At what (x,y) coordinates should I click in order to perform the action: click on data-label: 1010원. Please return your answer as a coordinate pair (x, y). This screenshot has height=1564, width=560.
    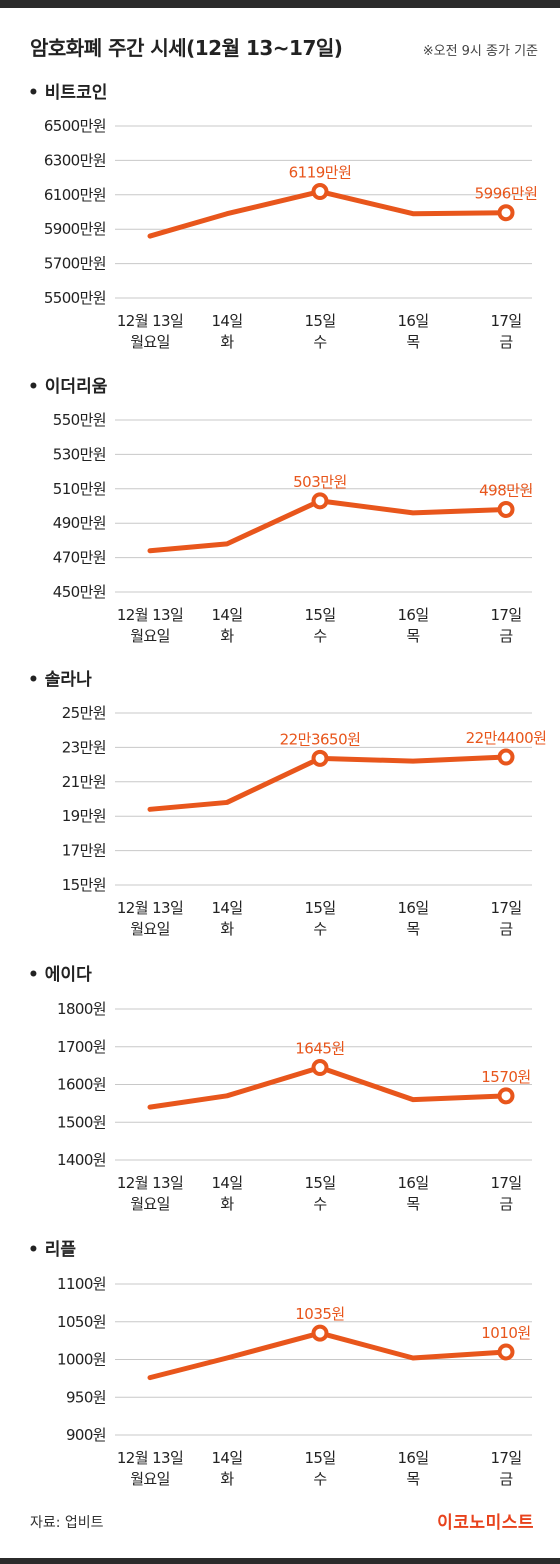
    Looking at the image, I should click on (505, 1333).